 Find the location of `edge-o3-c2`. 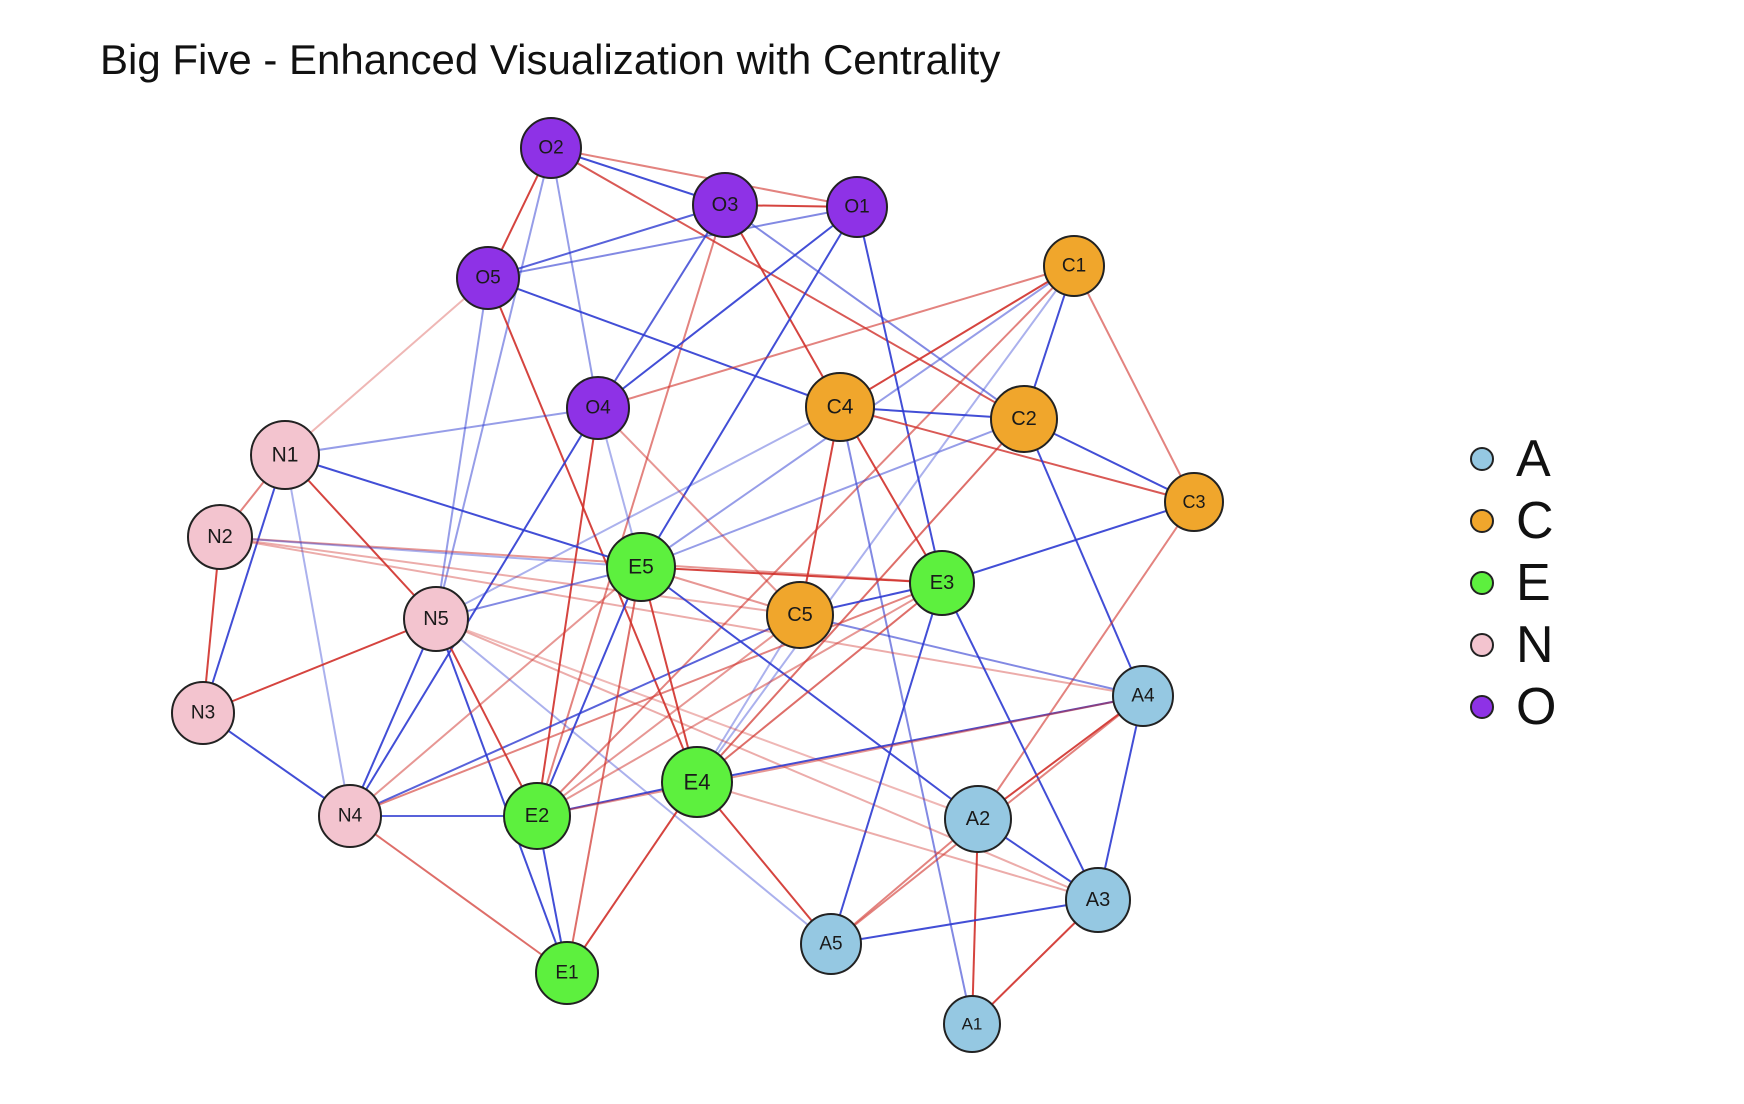

edge-o3-c2 is located at coordinates (874, 312).